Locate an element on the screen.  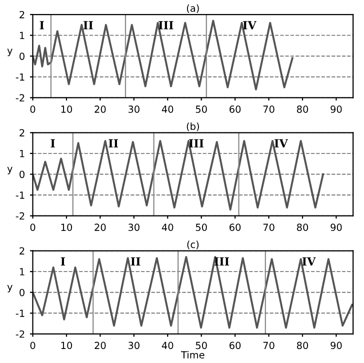
chart-title: (c) is located at coordinates (193, 245).